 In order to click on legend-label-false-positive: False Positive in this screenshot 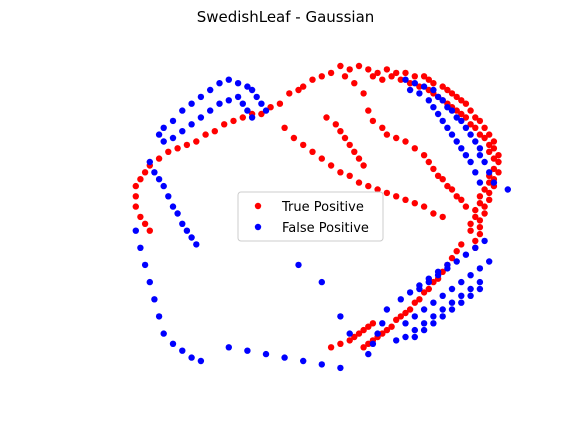, I will do `click(325, 228)`.